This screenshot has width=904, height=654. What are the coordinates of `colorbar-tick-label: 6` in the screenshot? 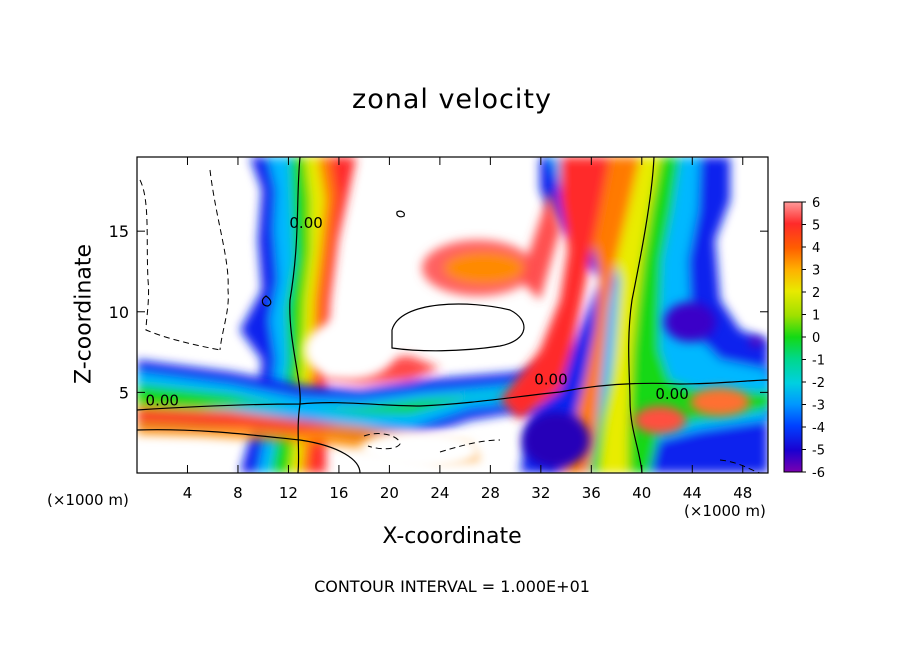 It's located at (816, 203).